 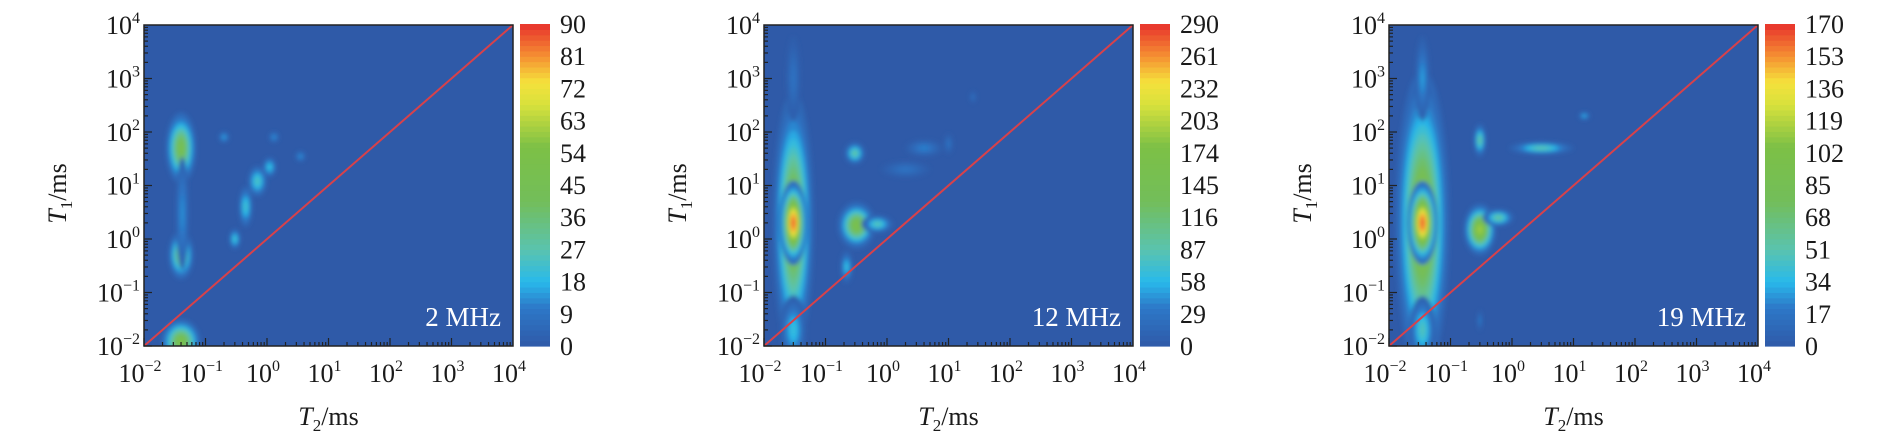 I want to click on x-tick-label: 10⁻², so click(x=759, y=373).